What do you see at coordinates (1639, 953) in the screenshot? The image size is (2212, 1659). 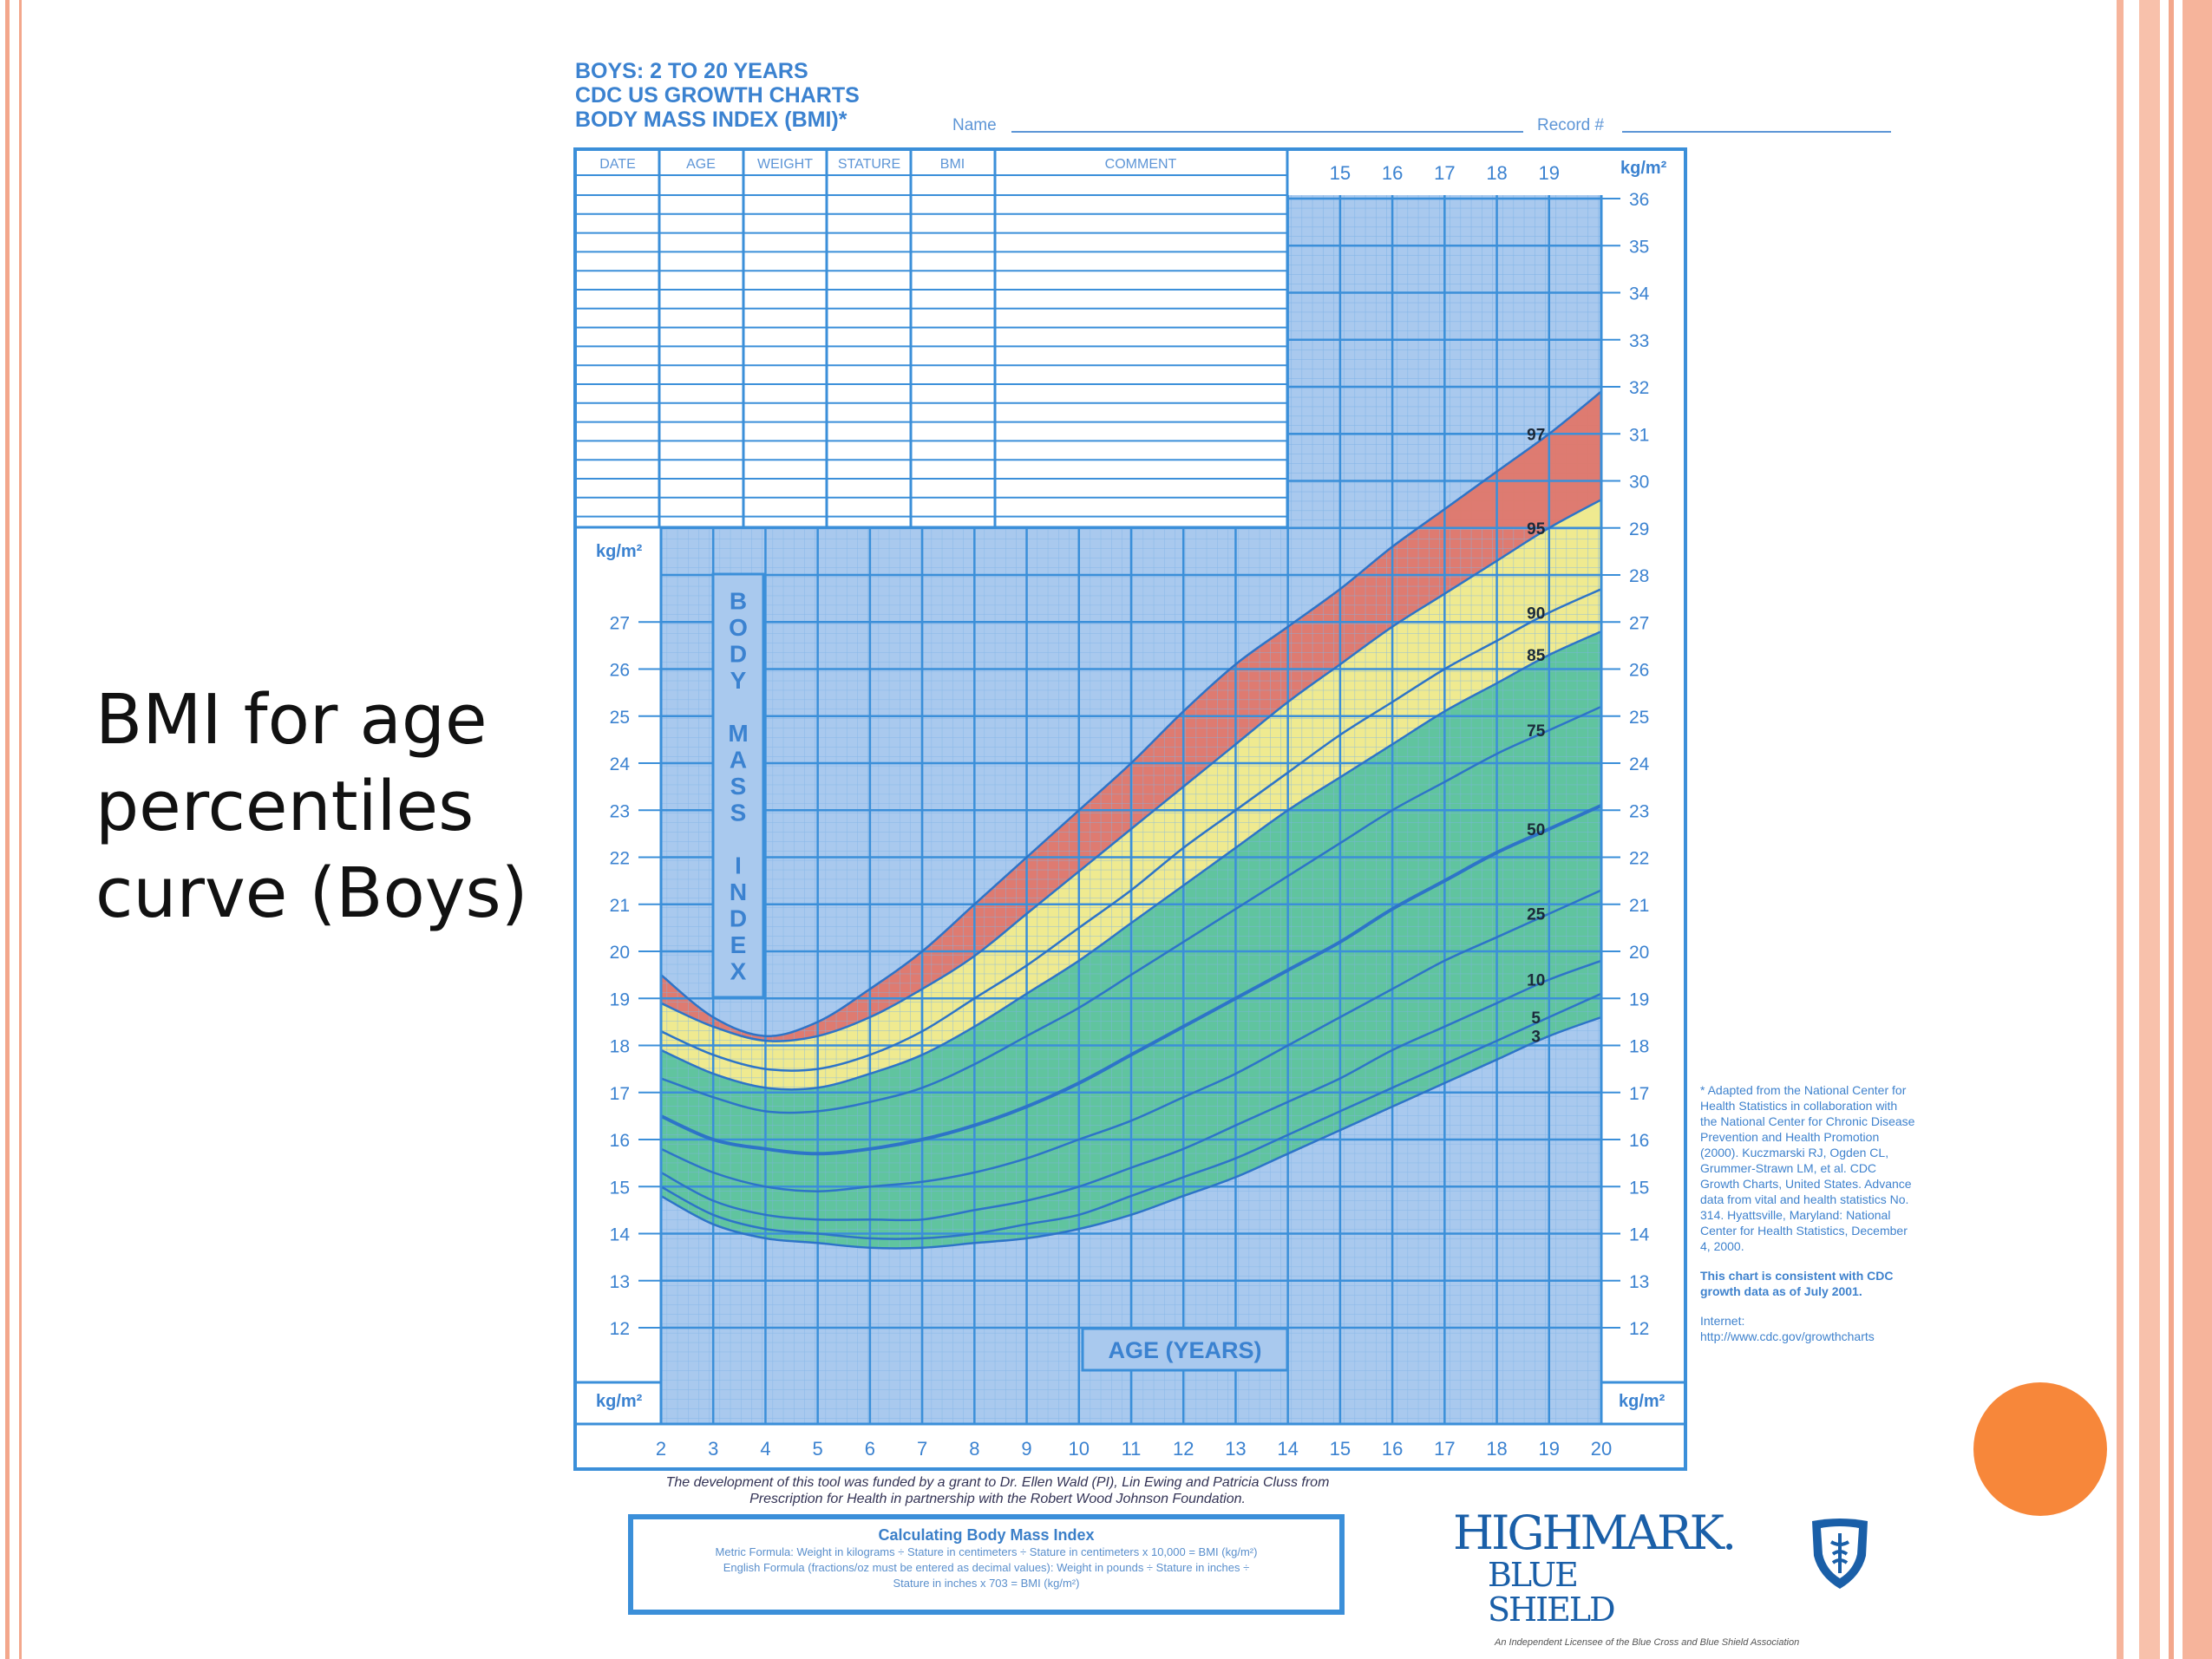 I see `right-y-tick-20: 20` at bounding box center [1639, 953].